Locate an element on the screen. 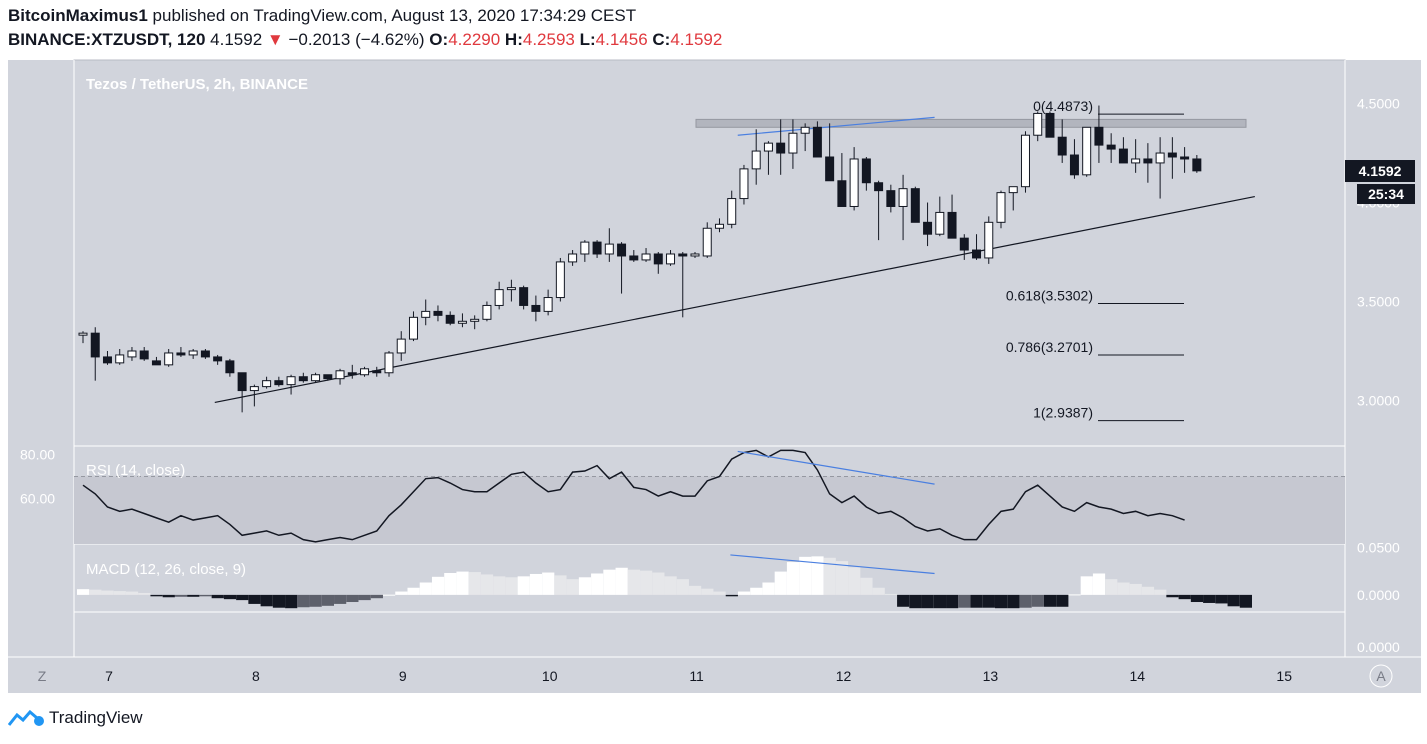 The image size is (1427, 744). change-text: −0.2013 (−4.62%) is located at coordinates (356, 39).